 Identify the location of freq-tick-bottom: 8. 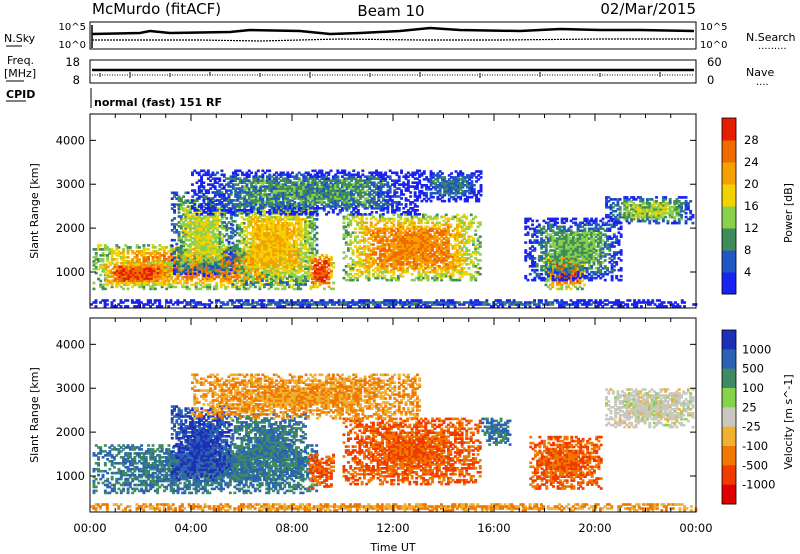
(76, 80).